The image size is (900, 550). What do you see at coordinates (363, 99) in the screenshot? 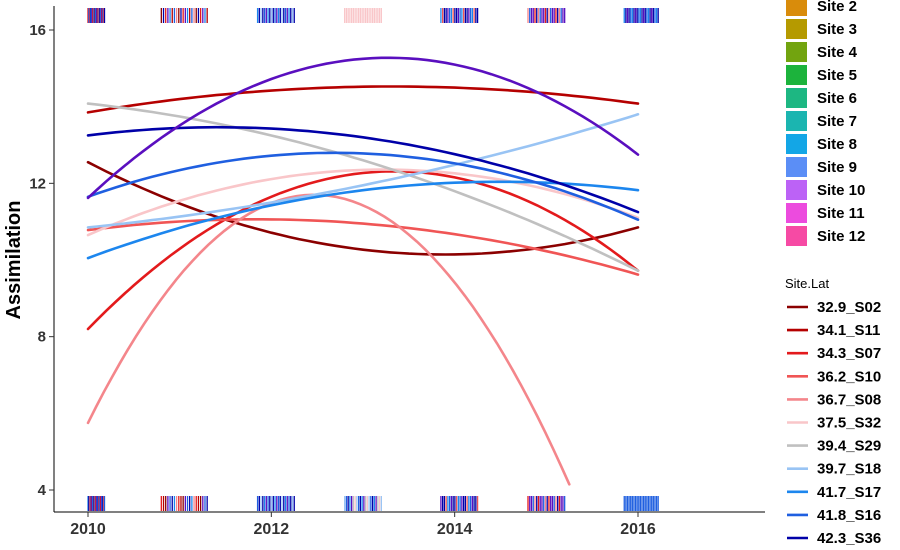
I see `series-line-34.1_S11` at bounding box center [363, 99].